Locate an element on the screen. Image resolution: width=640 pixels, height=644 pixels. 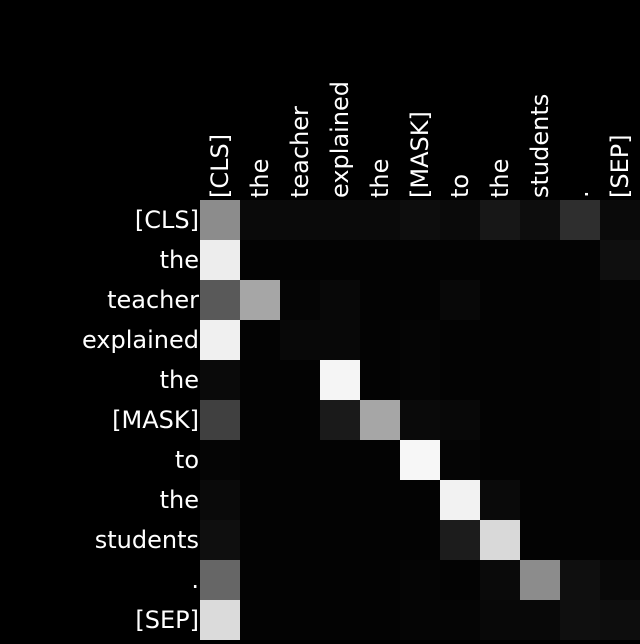
x-tick-label: to is located at coordinates (460, 186).